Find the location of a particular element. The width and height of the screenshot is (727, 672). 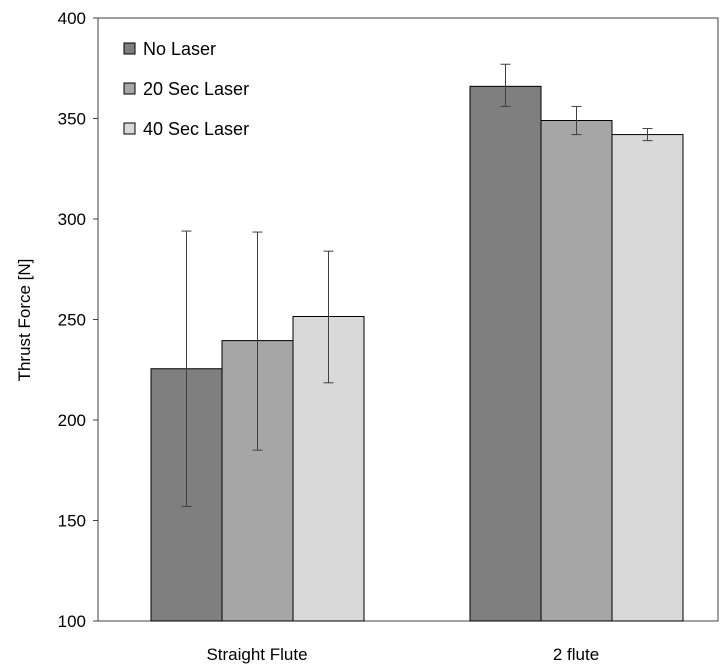

y-tick-label: 350 is located at coordinates (72, 119).